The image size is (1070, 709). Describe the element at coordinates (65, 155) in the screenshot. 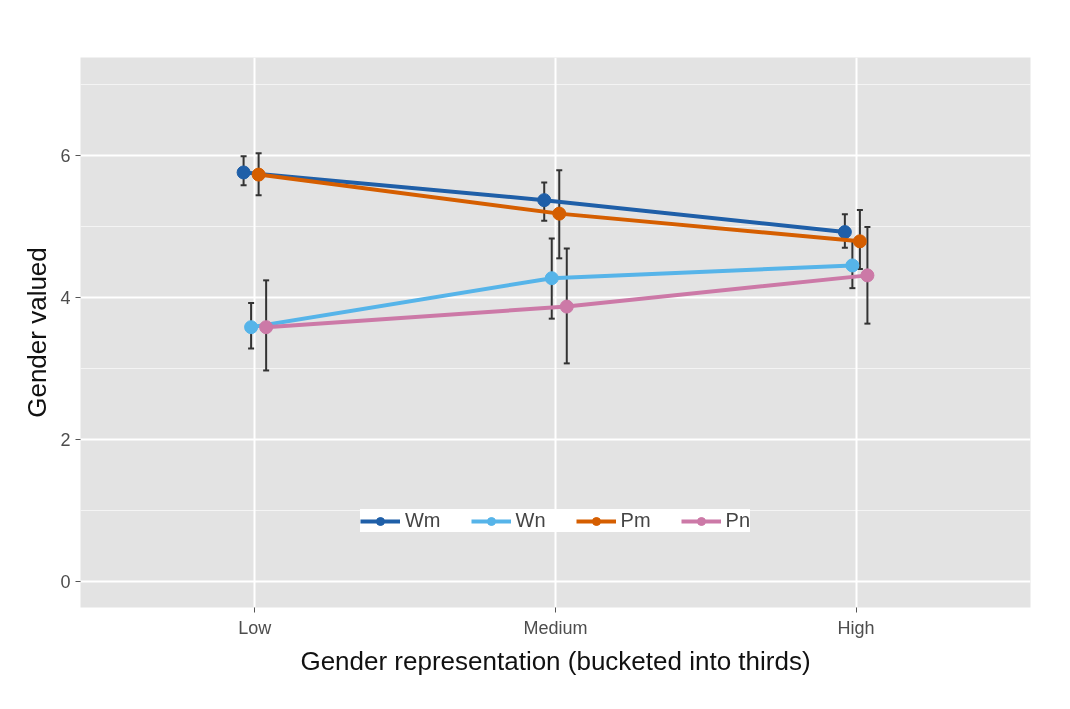

I see `y-tick-label: 6` at that location.